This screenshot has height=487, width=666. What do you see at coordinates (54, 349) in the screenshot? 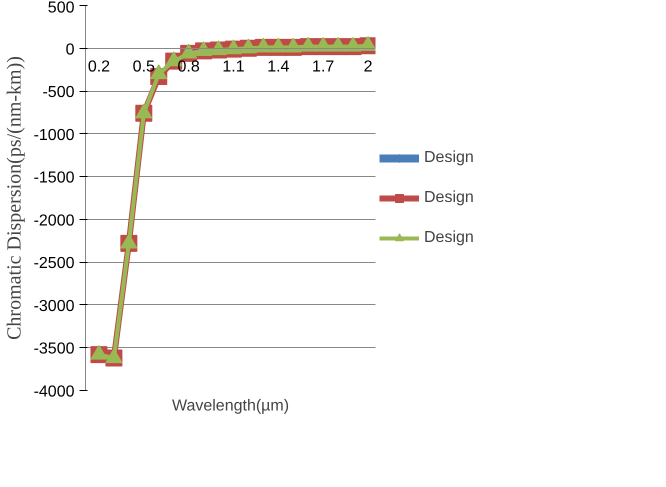
I see `y-tick-label: -3500` at bounding box center [54, 349].